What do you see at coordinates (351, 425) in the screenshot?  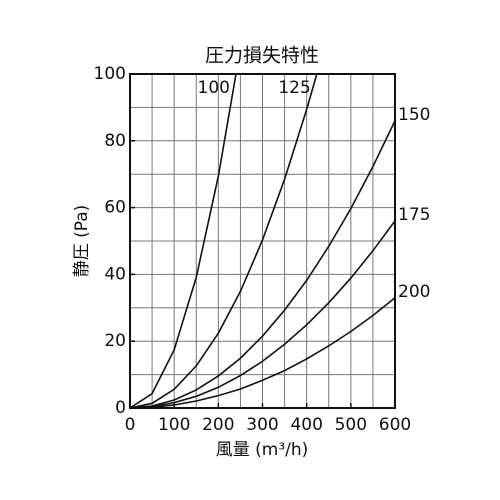 I see `x-tick-label: 500` at bounding box center [351, 425].